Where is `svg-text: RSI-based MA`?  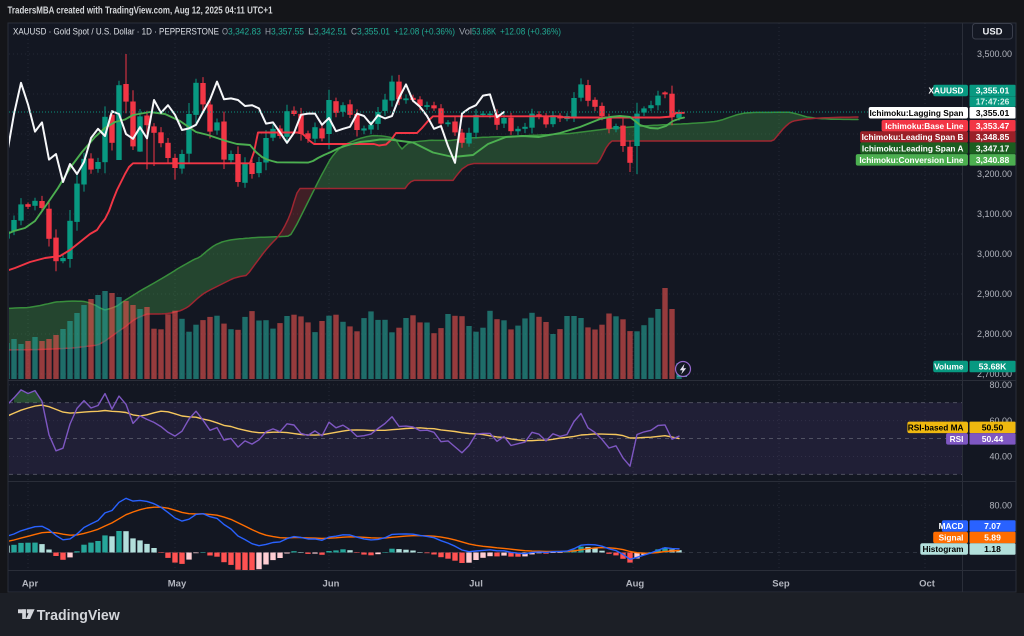
svg-text: RSI-based MA is located at coordinates (936, 427).